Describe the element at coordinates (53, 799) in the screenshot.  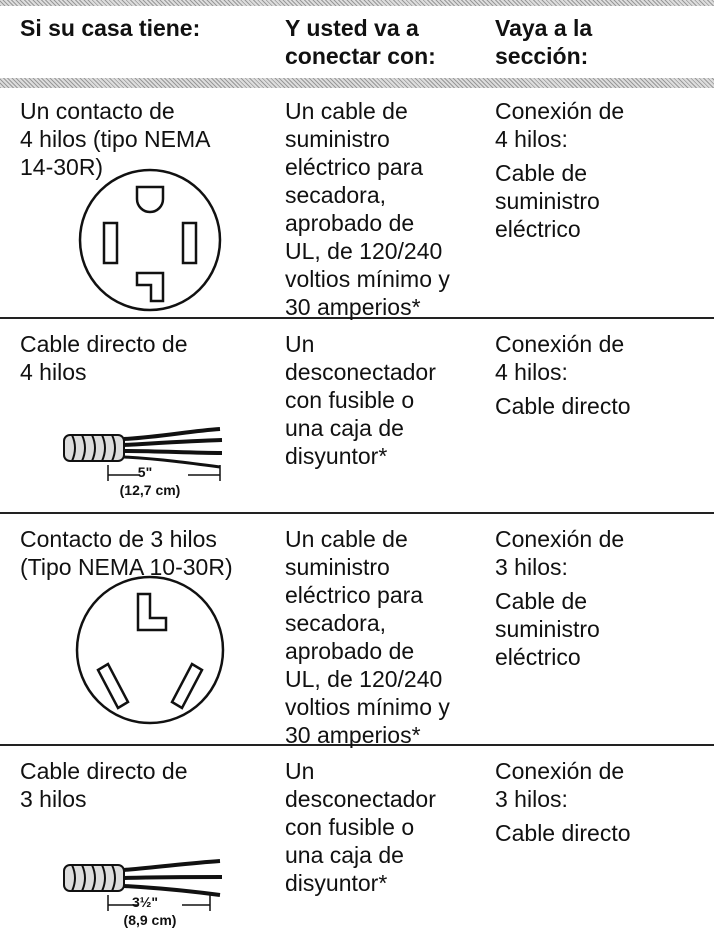
I see `cell-text: 3 hilos` at that location.